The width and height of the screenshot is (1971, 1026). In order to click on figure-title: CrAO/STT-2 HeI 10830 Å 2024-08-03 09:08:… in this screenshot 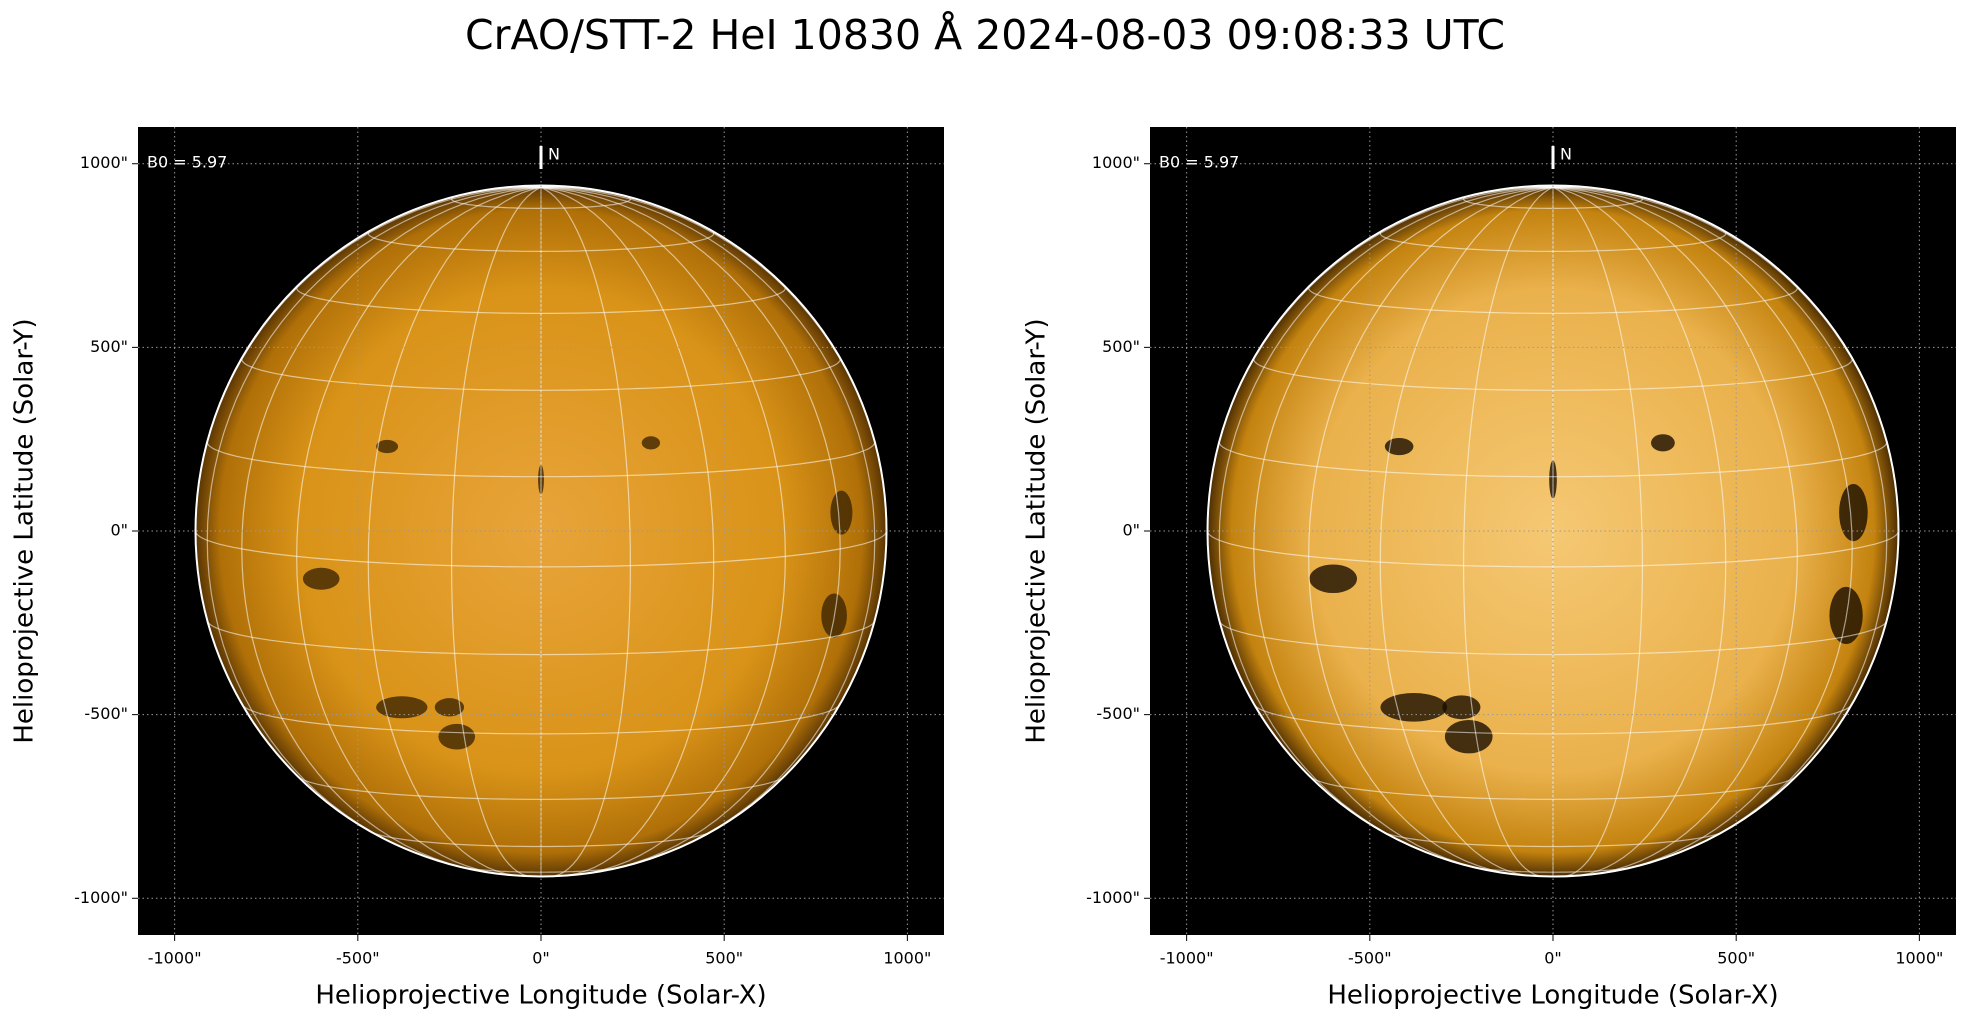, I will do `click(985, 35)`.